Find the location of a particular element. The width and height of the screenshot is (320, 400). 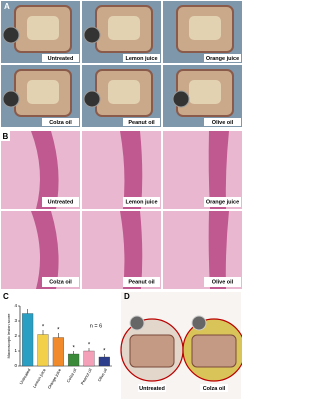

x-tick-label: Colza oil is located at coordinates (71, 375).